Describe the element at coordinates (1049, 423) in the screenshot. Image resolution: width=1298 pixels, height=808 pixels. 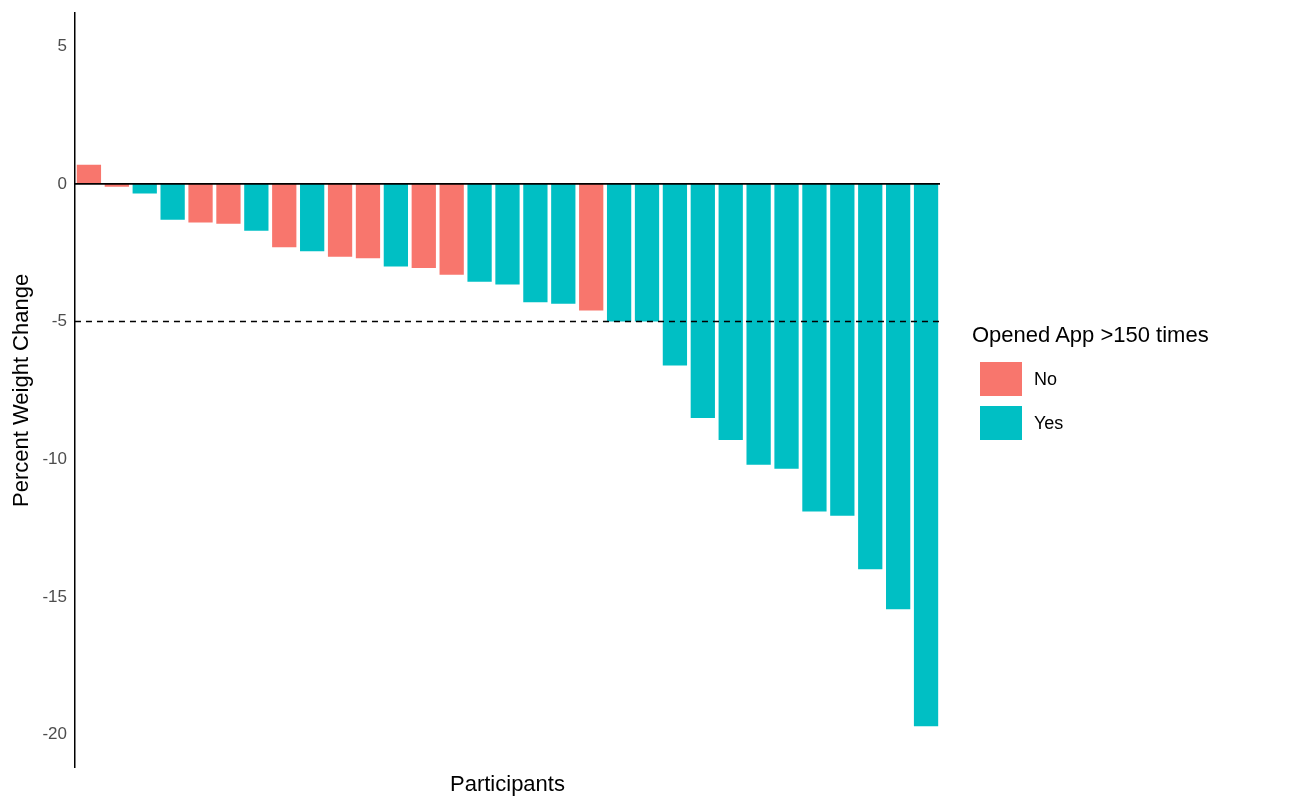
I see `legend-label: Yes` at that location.